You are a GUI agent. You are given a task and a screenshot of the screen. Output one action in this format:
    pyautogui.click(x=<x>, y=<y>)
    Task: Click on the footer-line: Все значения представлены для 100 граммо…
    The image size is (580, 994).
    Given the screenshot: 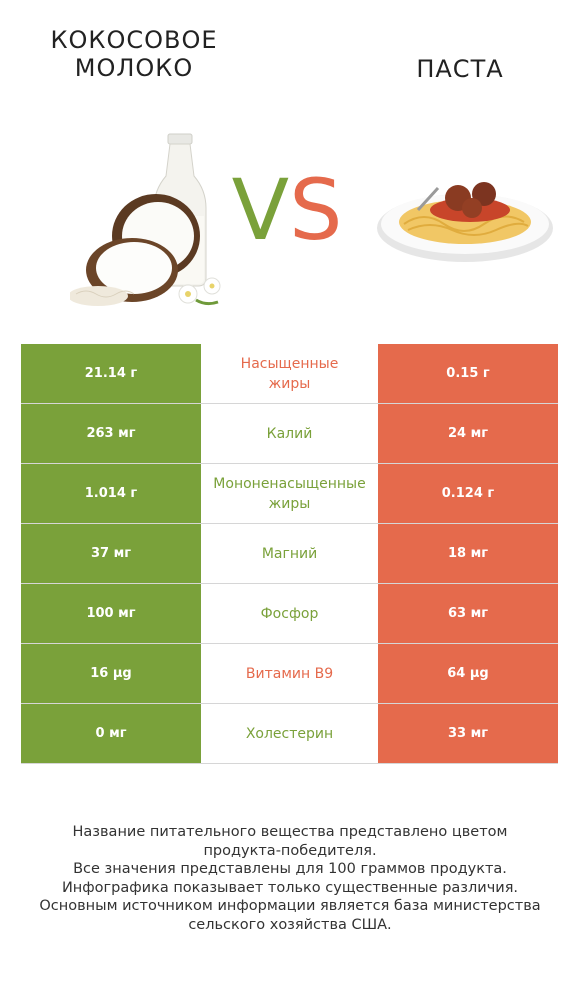 What is the action you would take?
    pyautogui.click(x=290, y=869)
    